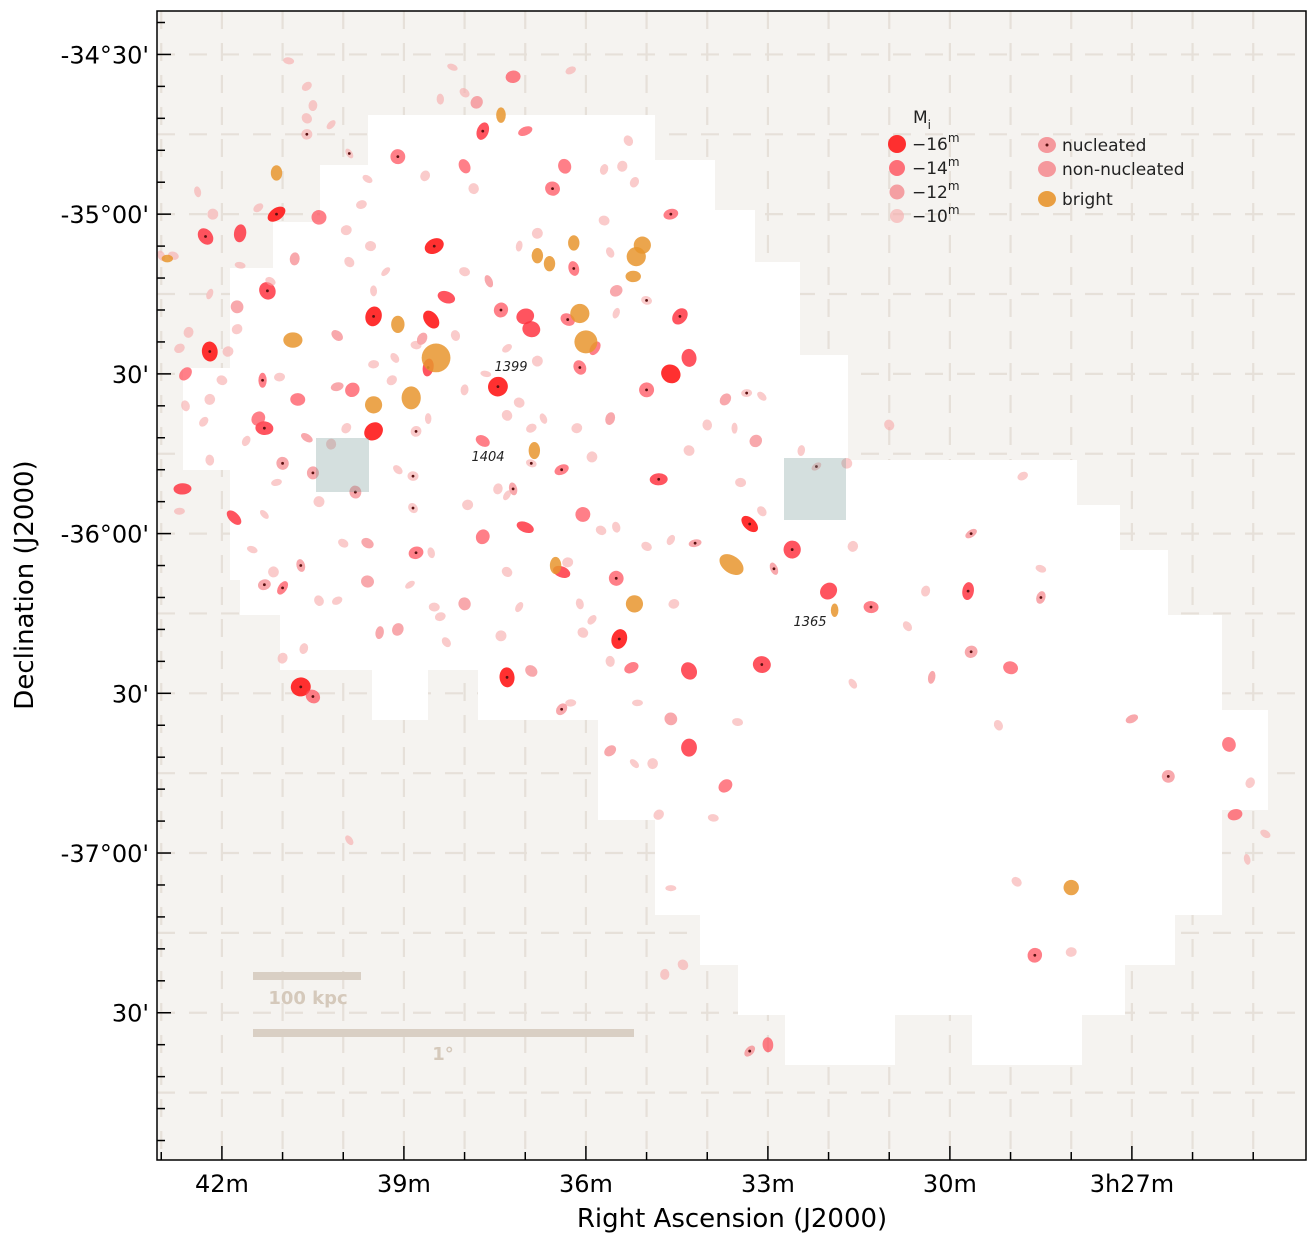 Image resolution: width=1315 pixels, height=1240 pixels. I want to click on legend-title: Mi, so click(922, 120).